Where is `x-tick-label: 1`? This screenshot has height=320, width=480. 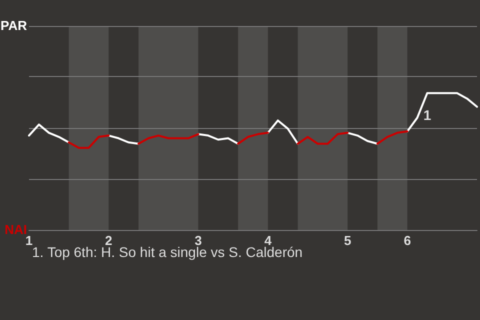
x-tick-label: 1 is located at coordinates (29, 240).